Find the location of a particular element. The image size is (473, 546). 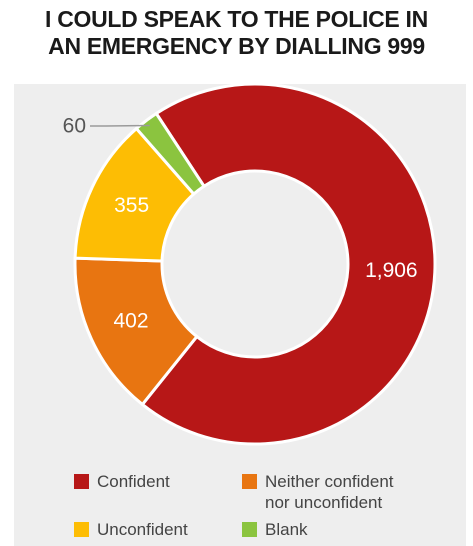

legend-label-confident: Confident is located at coordinates (133, 481).